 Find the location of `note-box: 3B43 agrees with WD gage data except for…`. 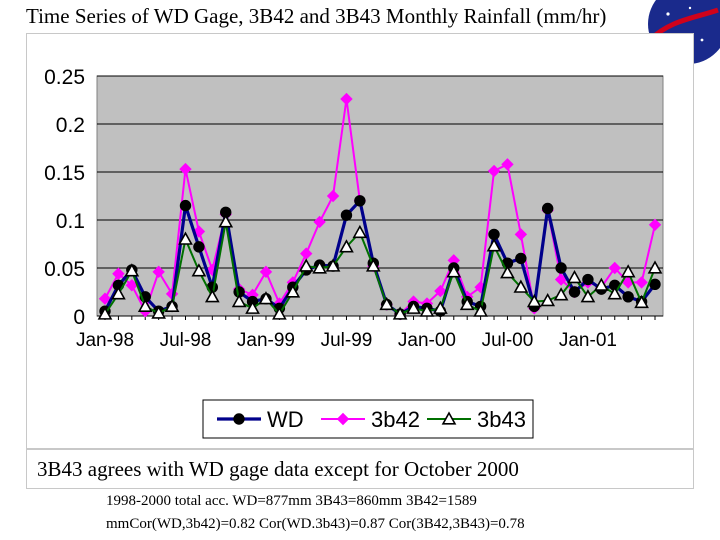

note-box: 3B43 agrees with WD gage data except for… is located at coordinates (360, 469).